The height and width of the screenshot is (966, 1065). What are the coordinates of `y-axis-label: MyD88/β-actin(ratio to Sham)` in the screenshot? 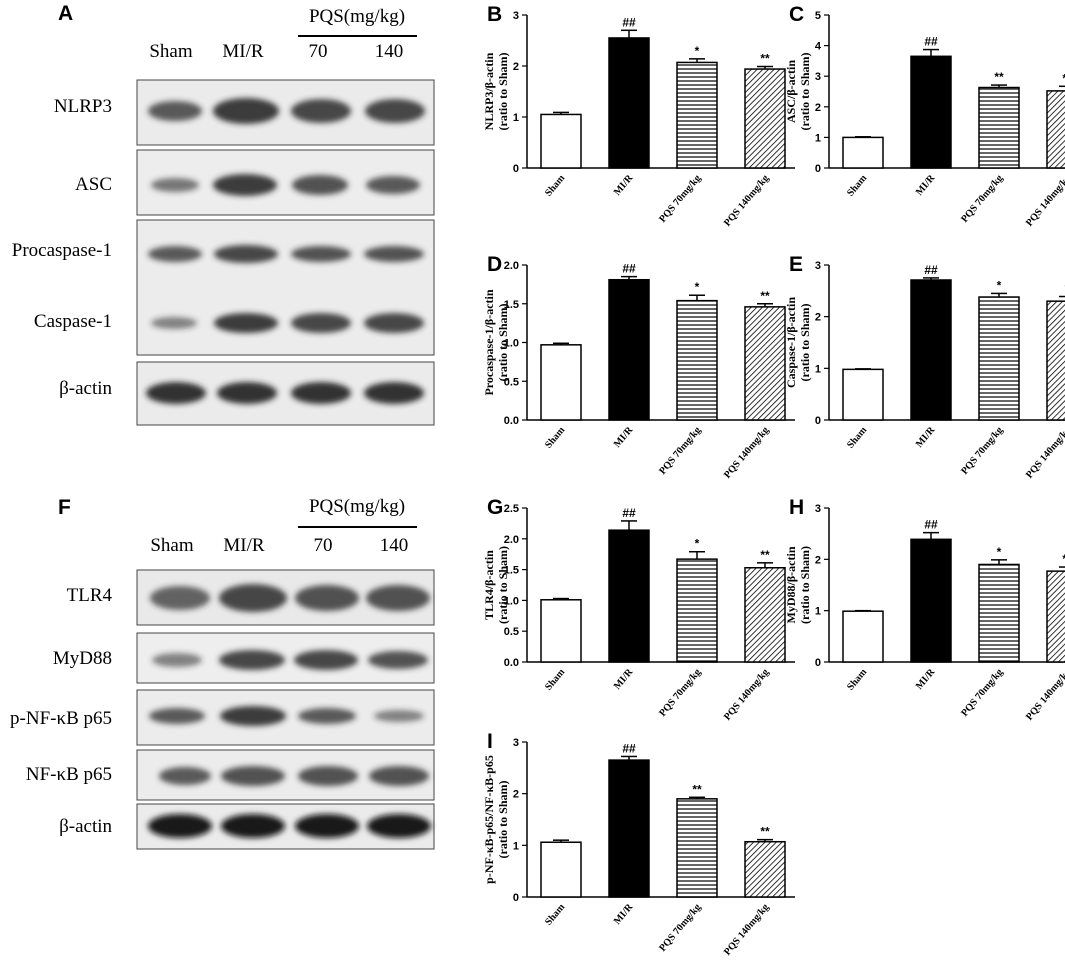 It's located at (798, 585).